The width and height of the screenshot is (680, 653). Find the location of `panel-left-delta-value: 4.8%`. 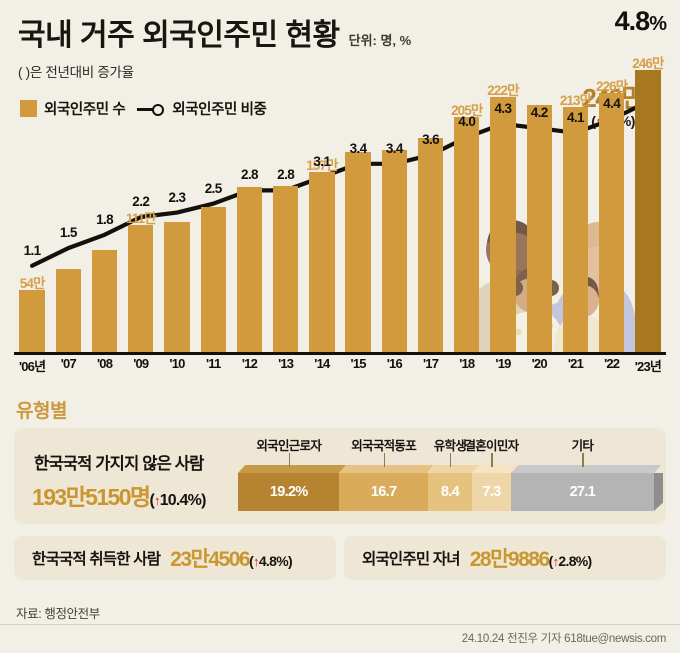

panel-left-delta-value: 4.8% is located at coordinates (273, 561).